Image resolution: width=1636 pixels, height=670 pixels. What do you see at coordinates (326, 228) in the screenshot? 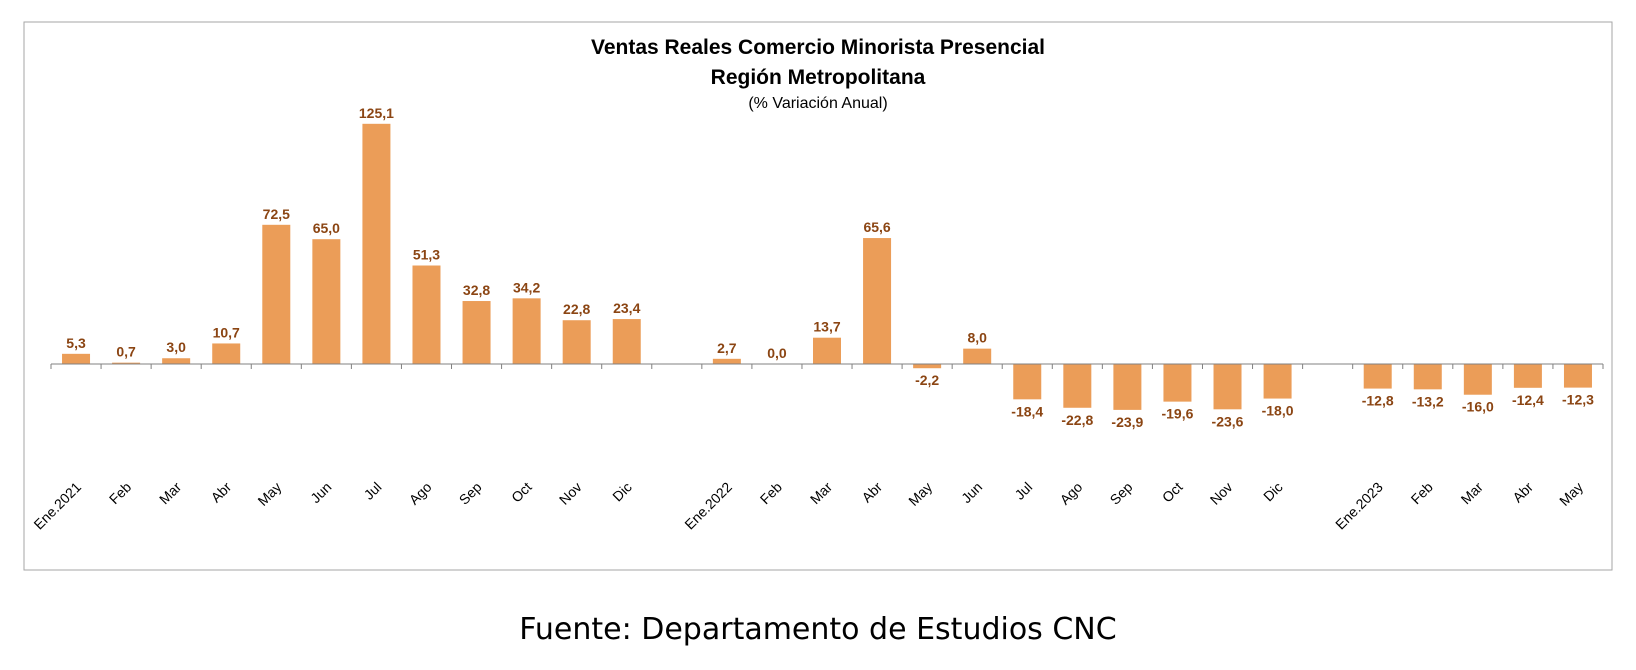
I see `data-label: 65,0` at bounding box center [326, 228].